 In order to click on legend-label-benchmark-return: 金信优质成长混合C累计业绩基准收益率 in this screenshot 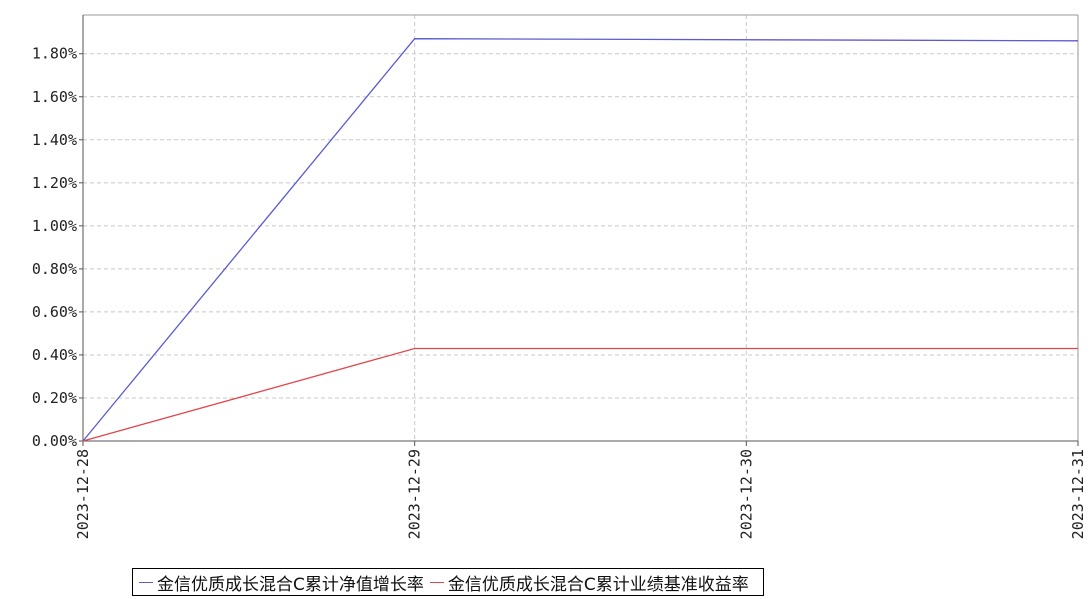, I will do `click(598, 584)`.